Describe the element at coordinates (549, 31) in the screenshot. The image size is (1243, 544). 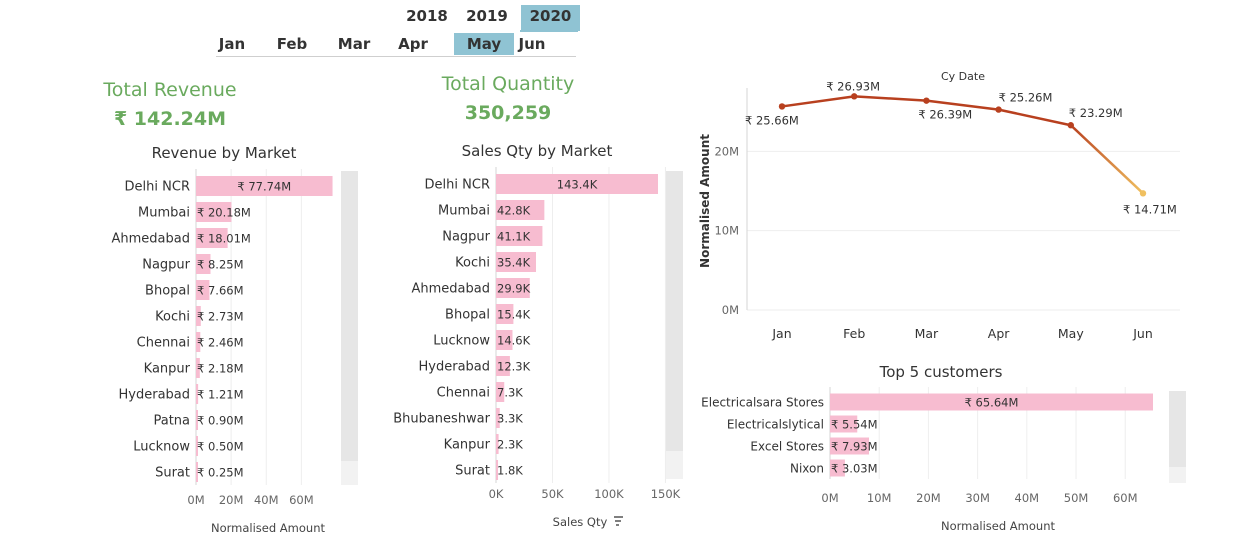
I see `year-filter-underline` at that location.